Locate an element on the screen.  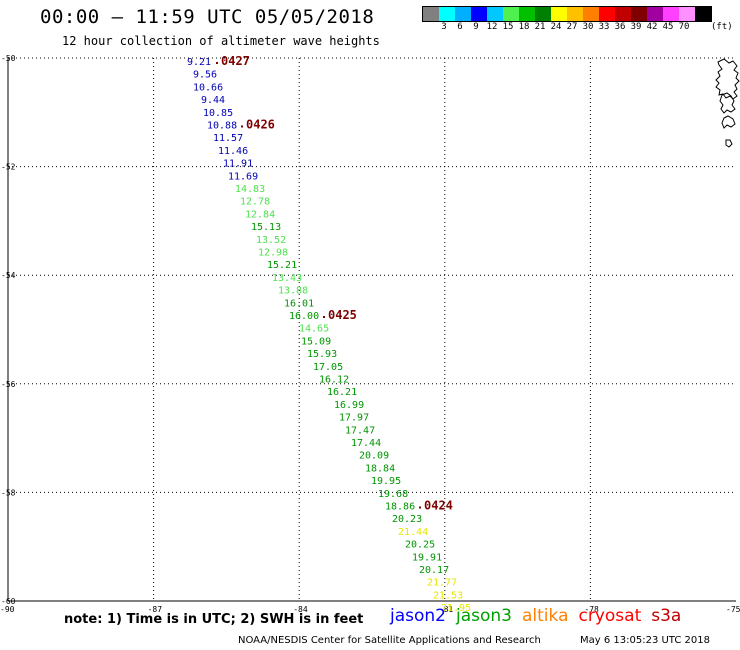
swh-label: 16.99 is located at coordinates (349, 405).